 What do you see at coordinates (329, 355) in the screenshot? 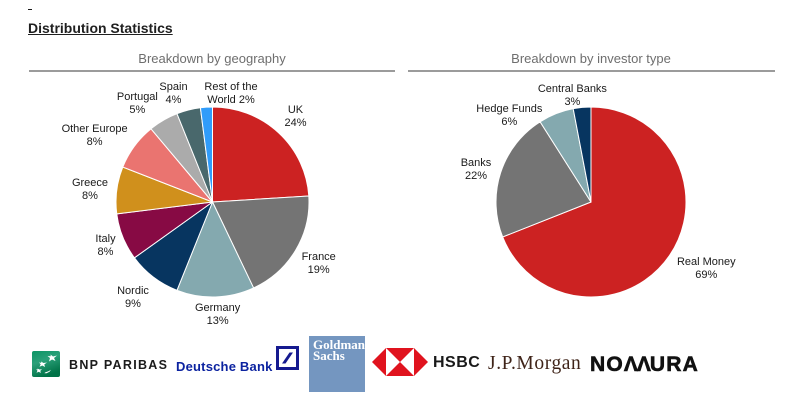
I see `svg-text: Sachs` at bounding box center [329, 355].